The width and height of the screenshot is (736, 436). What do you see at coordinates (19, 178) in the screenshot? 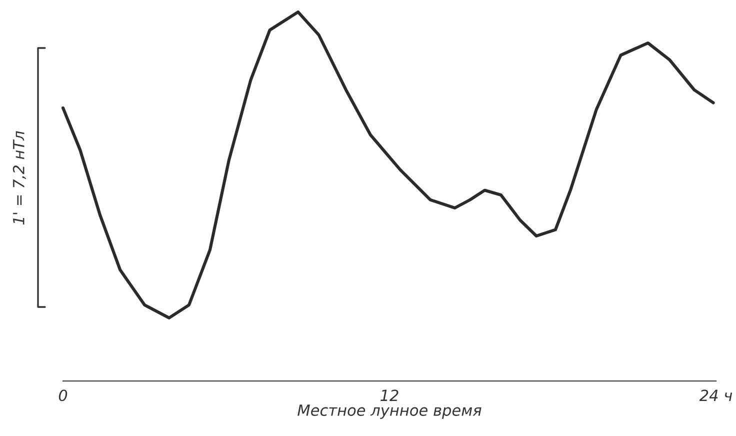
I see `y-axis-title: 1' = 7,2 нТл` at bounding box center [19, 178].